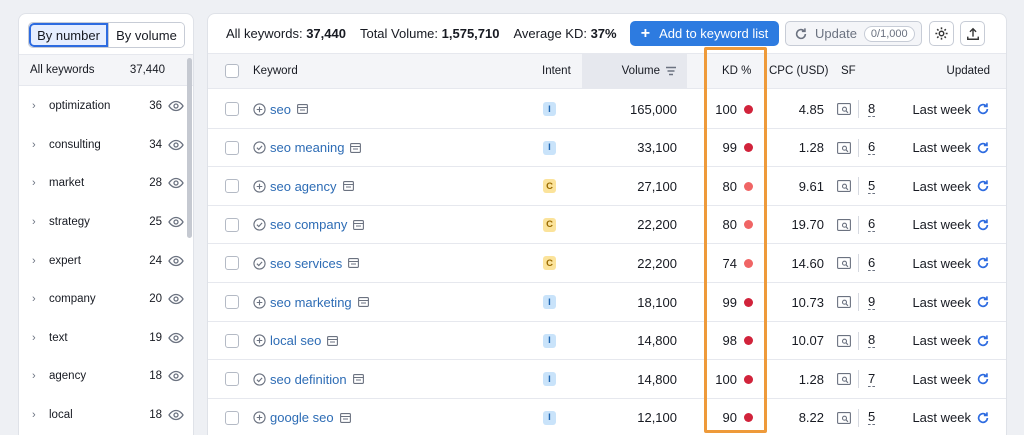 Image resolution: width=1024 pixels, height=435 pixels. I want to click on sidebar-scrollbar, so click(189, 148).